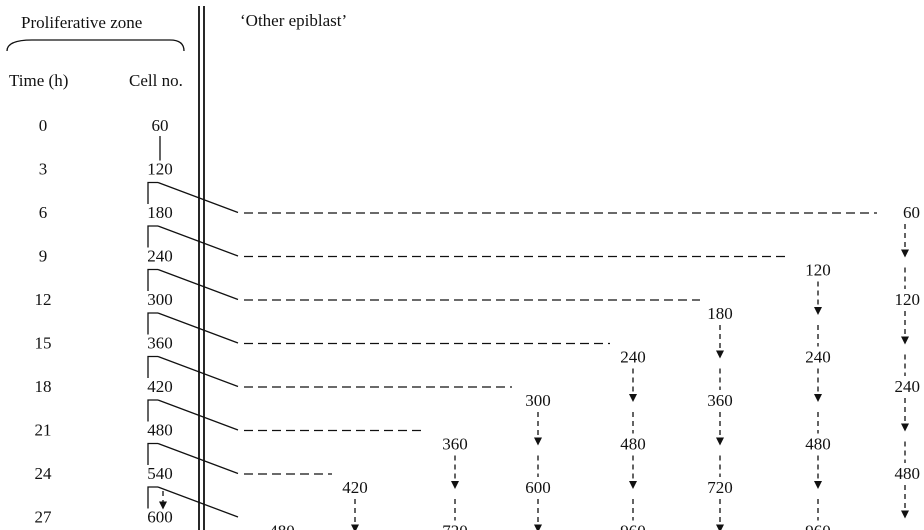  I want to click on time-value: 3, so click(43, 169).